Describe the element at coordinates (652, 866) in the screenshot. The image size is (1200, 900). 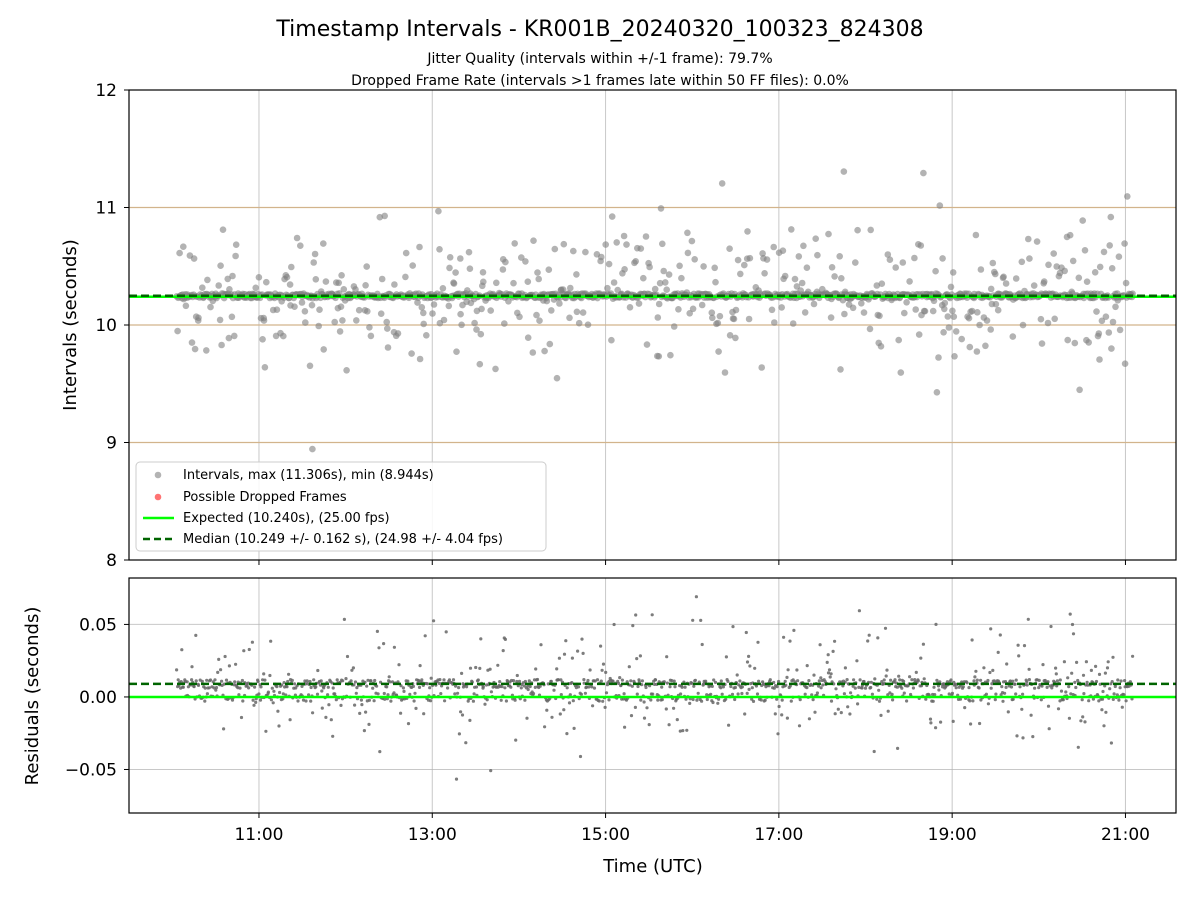
I see `x-axis-label: Time (UTC)` at that location.